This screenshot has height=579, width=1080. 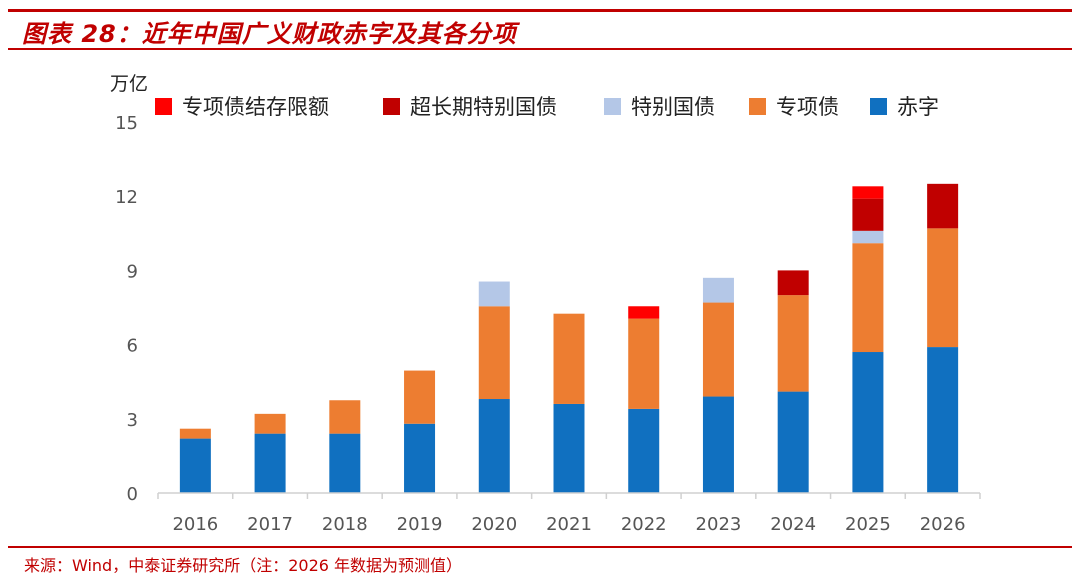 I want to click on y-unit-label: 万亿, so click(x=129, y=84).